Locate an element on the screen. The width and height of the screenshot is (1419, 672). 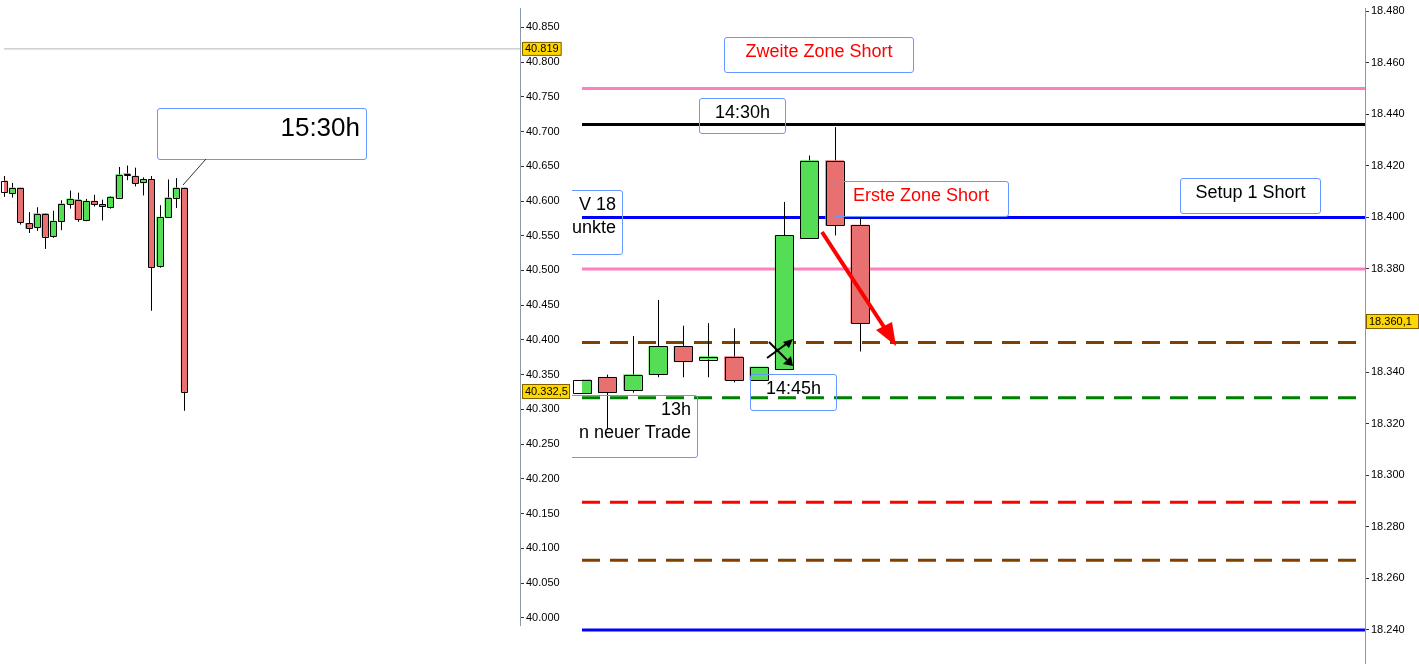
y-tick-label: 18.460 is located at coordinates (1388, 61).